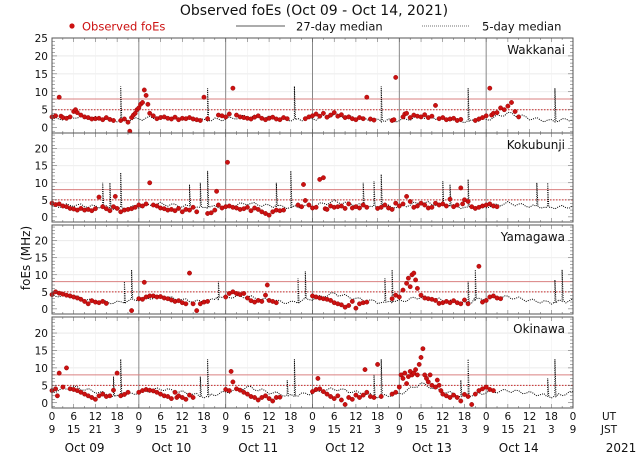  Describe the element at coordinates (26, 258) in the screenshot. I see `y-axis-label: foEs (MHz)` at that location.